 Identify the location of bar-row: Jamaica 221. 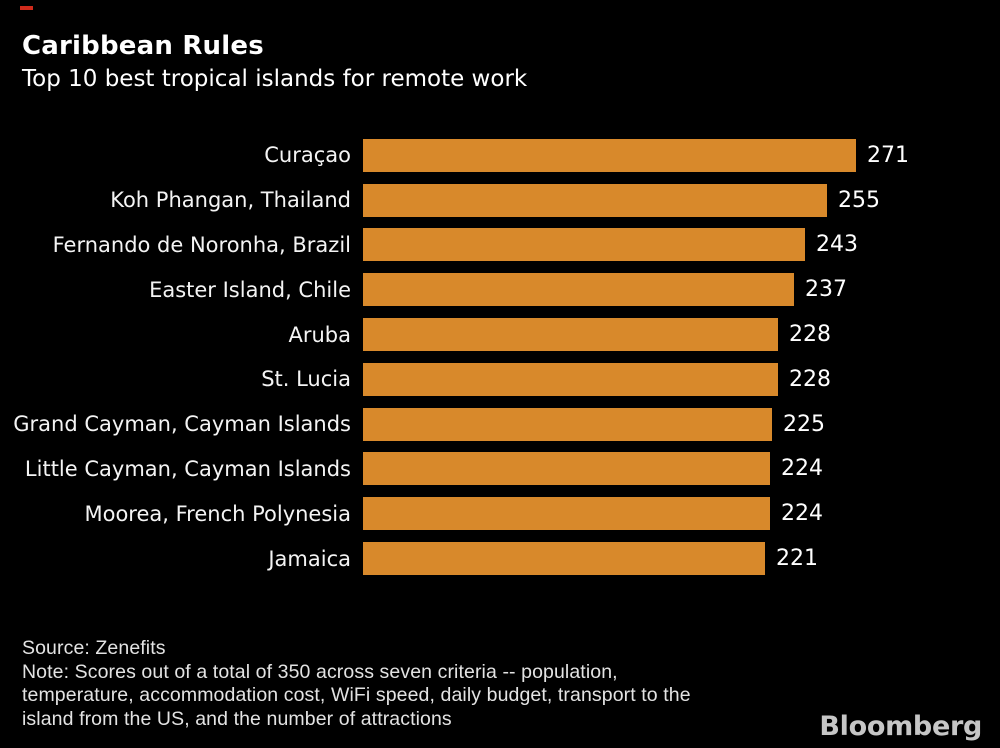
(500, 558).